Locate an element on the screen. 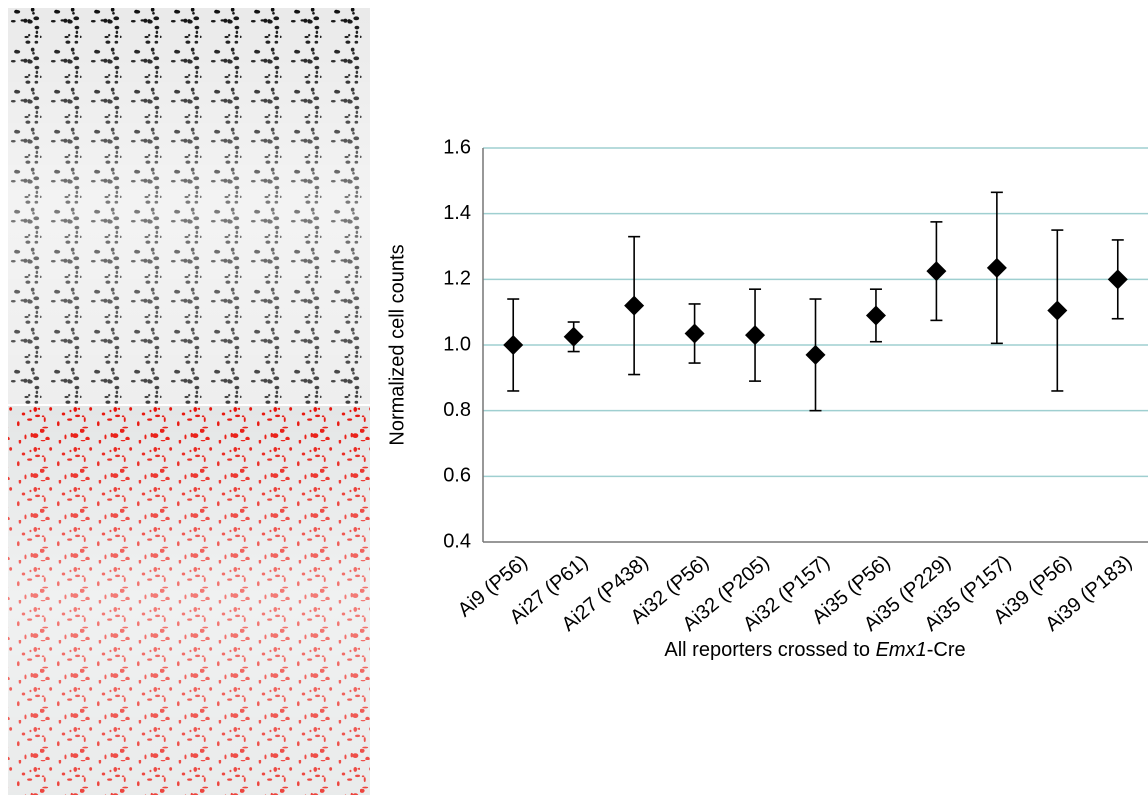 The height and width of the screenshot is (801, 1148). y-tick-label: 1.4 is located at coordinates (457, 213).